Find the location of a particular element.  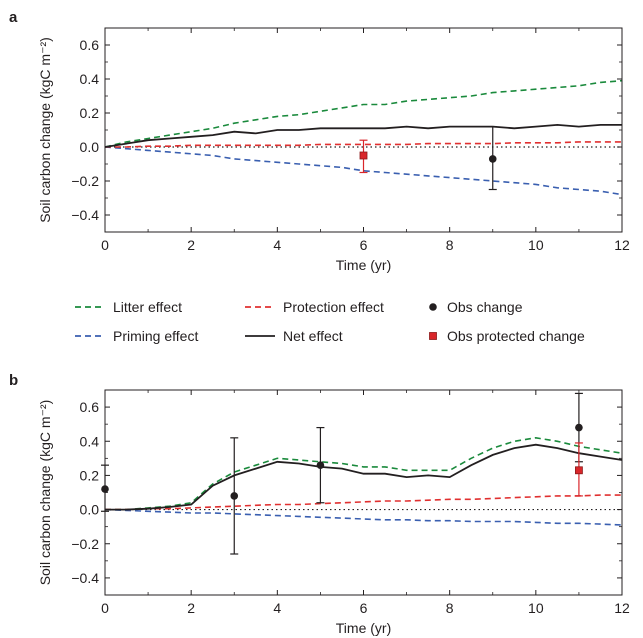

panel-letter-b: b is located at coordinates (13, 380).